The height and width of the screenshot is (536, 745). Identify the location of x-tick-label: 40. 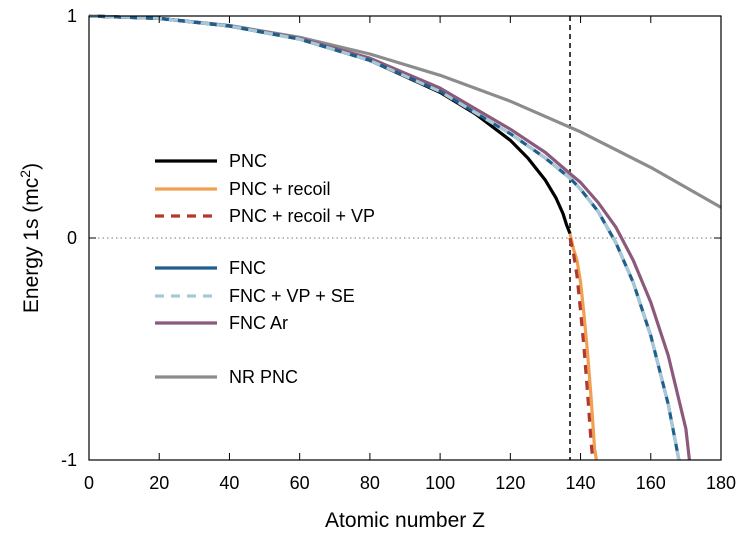
(229, 483).